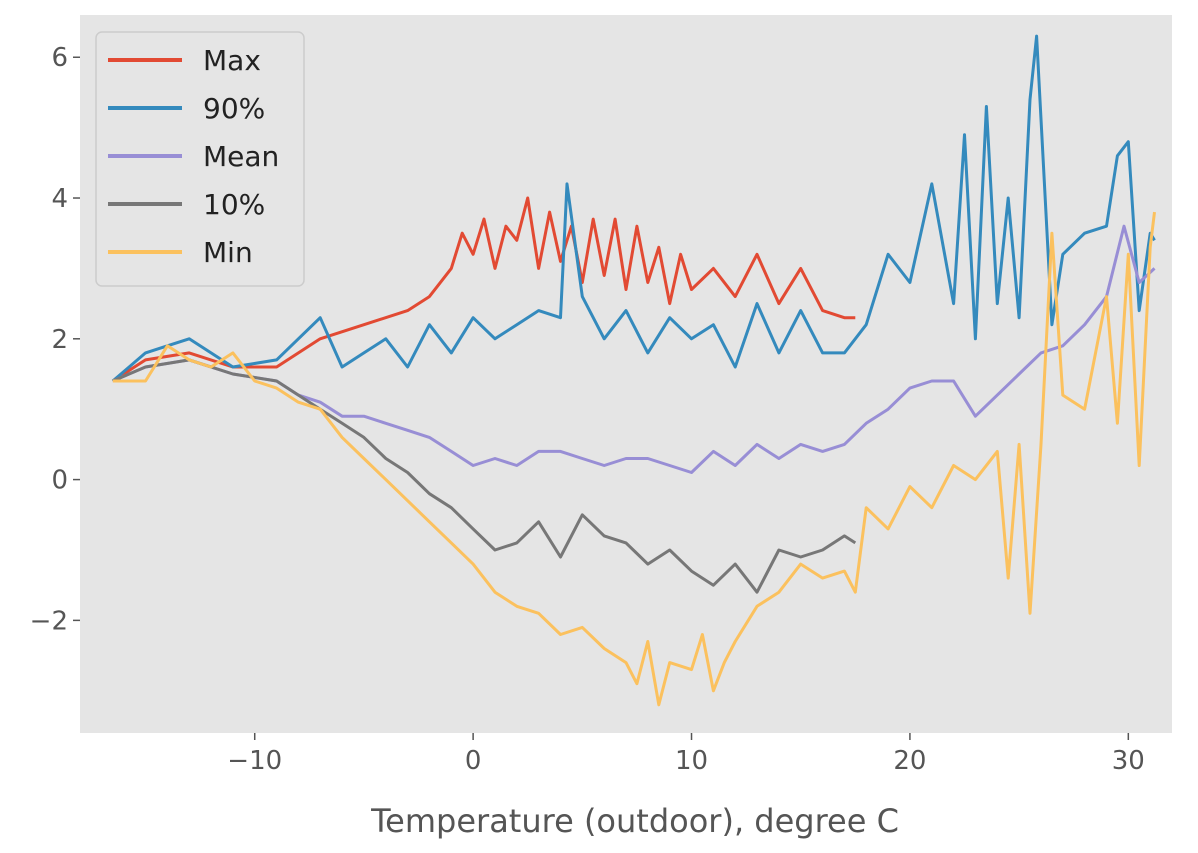 This screenshot has height=853, width=1198. Describe the element at coordinates (228, 252) in the screenshot. I see `legend-label-min: Min` at that location.